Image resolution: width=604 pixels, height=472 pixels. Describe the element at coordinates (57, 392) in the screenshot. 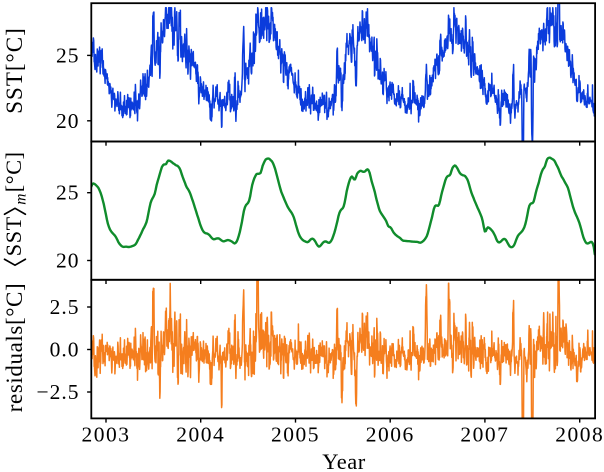

I see `svg-text: −2.5` at that location.